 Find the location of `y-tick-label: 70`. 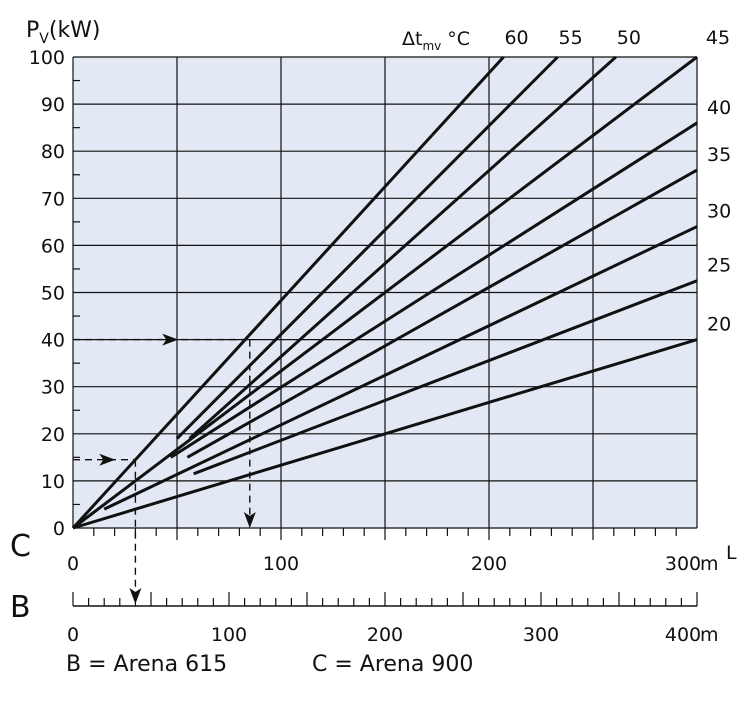

y-tick-label: 70 is located at coordinates (53, 199).